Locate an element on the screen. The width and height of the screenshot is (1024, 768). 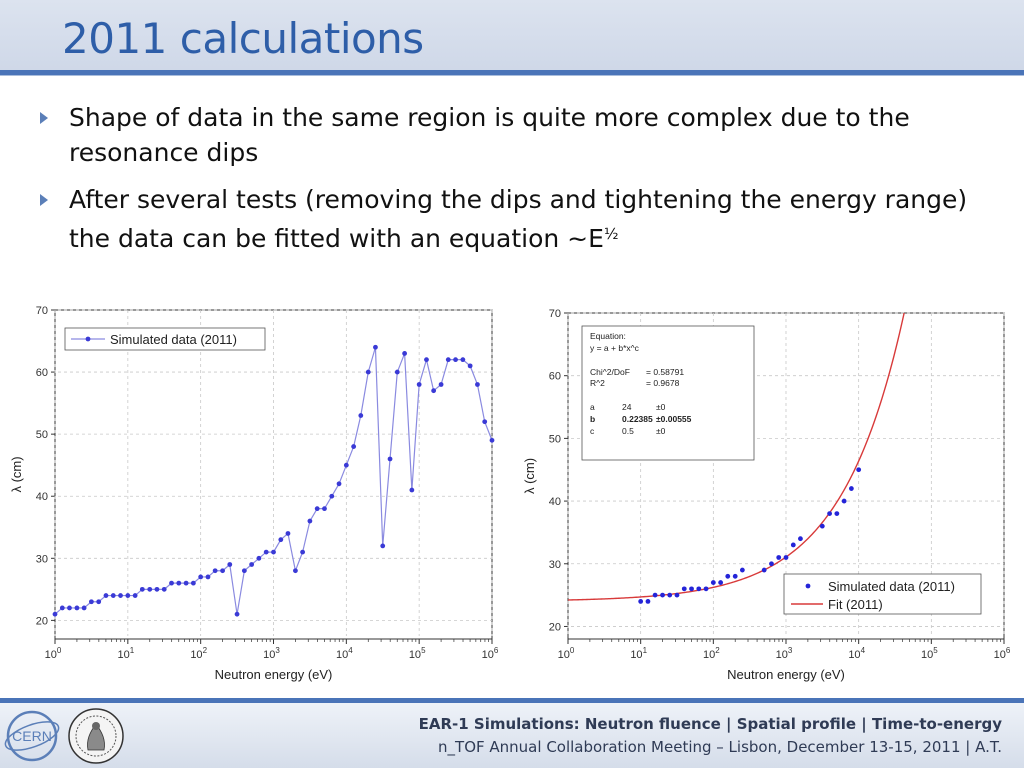
bullet-arrow-icon is located at coordinates (44, 200).